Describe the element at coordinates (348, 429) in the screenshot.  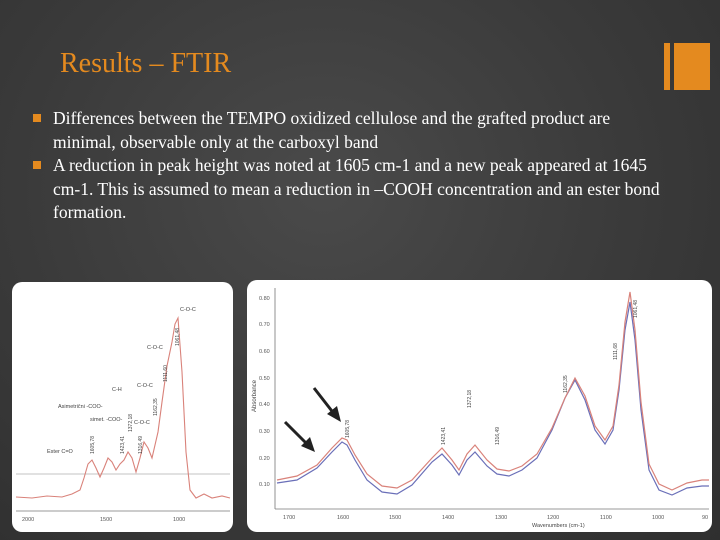
I see `right-peak-label: 1605,78` at that location.